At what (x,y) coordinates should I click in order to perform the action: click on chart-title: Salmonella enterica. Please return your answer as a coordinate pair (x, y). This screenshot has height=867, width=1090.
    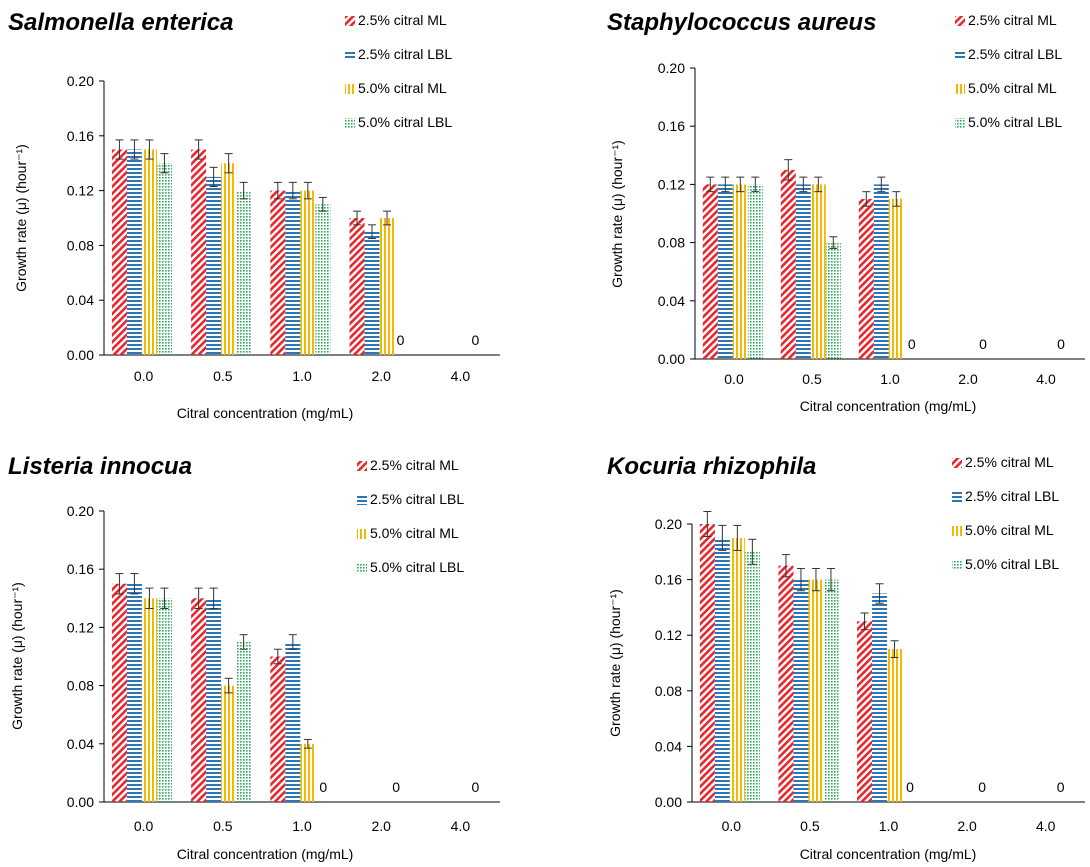
    Looking at the image, I should click on (120, 22).